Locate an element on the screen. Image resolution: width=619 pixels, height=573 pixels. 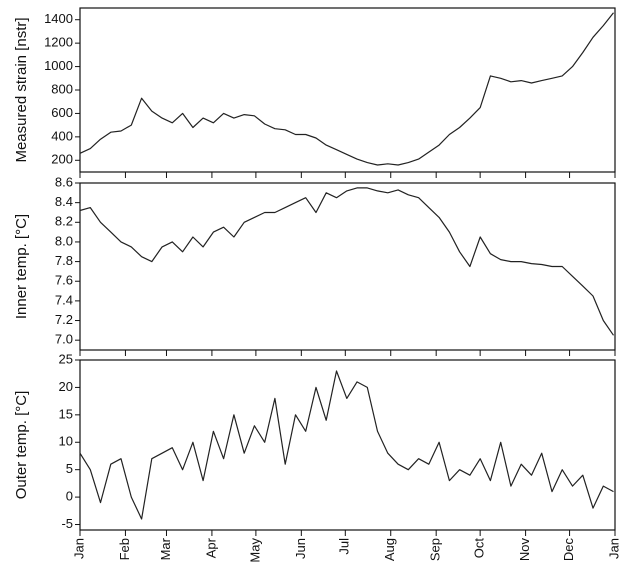
y-tick-label: 7.6 is located at coordinates (64, 280).